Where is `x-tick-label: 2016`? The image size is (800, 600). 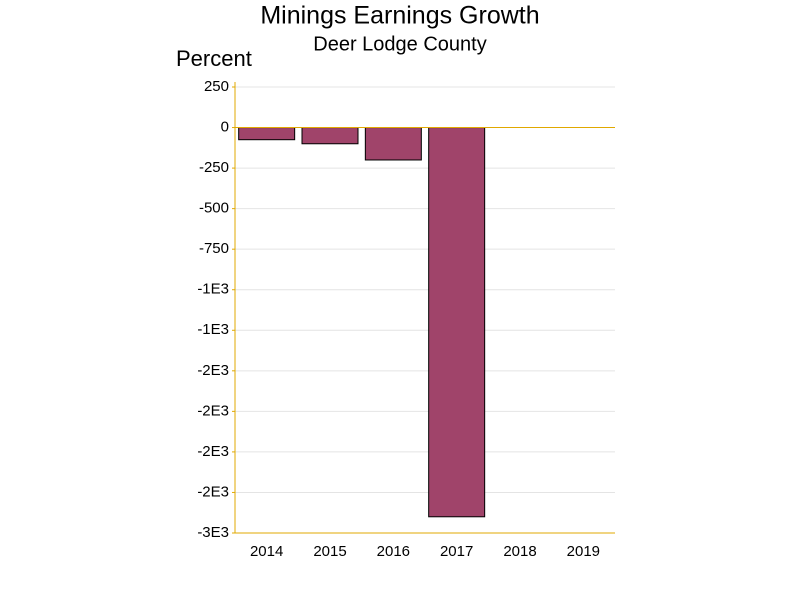 x-tick-label: 2016 is located at coordinates (393, 551).